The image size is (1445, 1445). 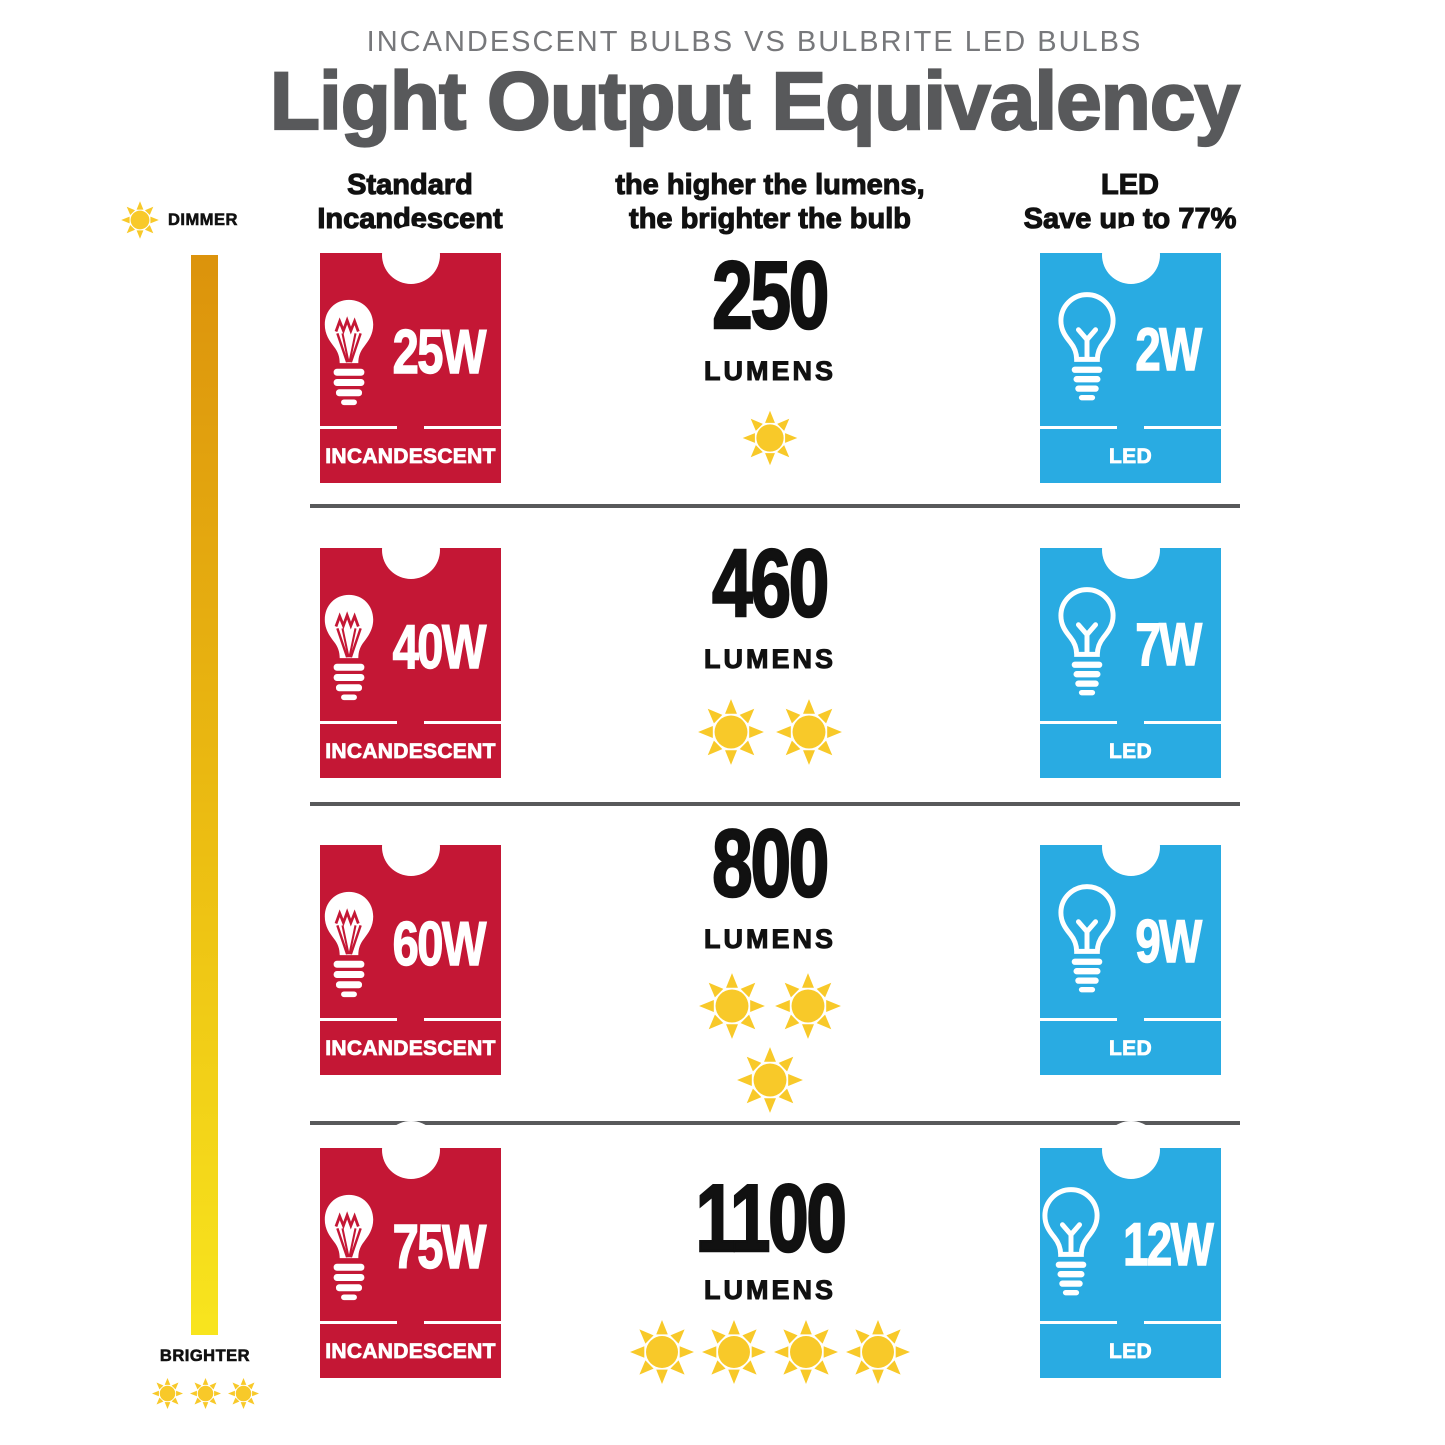 I want to click on lumens-block: 1100 LUMENS, so click(x=770, y=1275).